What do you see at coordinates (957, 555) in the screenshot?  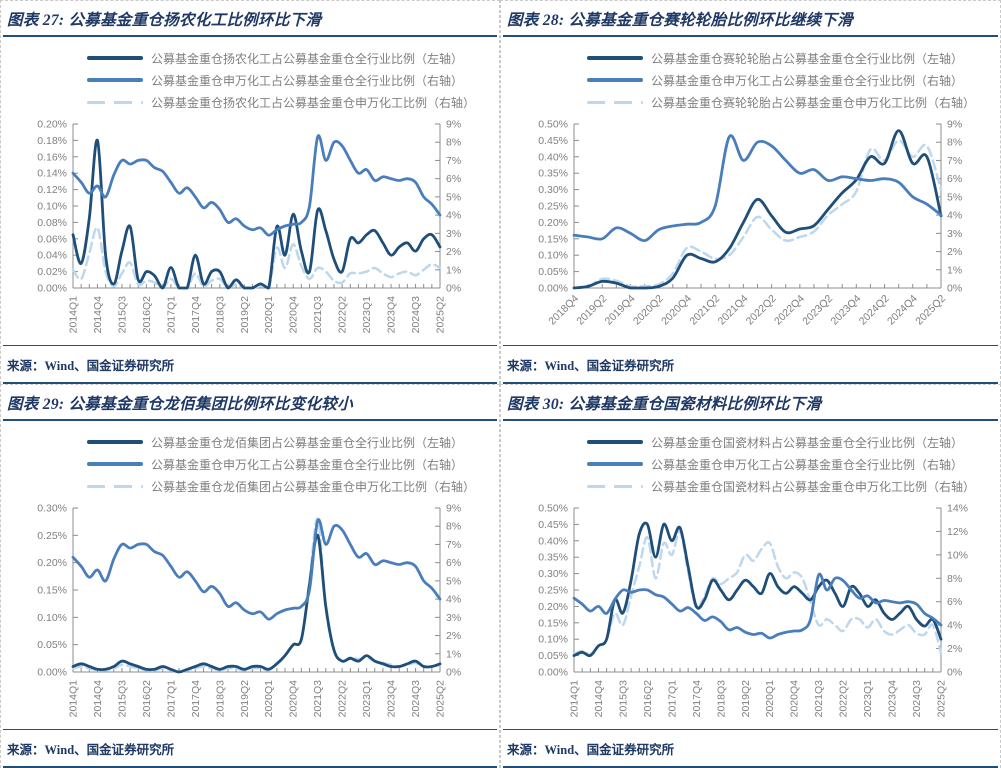 I see `svg-text: 10%` at bounding box center [957, 555].